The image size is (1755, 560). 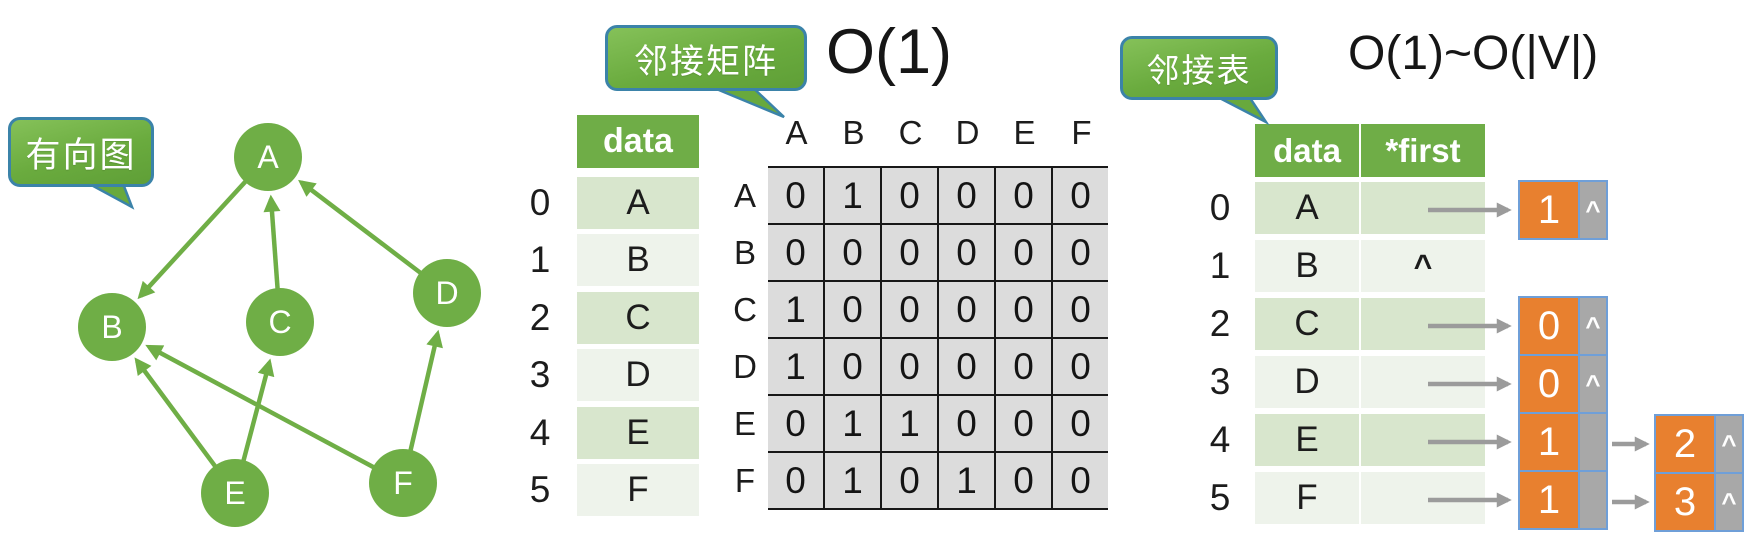 I want to click on list-data-cell: E, so click(x=1307, y=440).